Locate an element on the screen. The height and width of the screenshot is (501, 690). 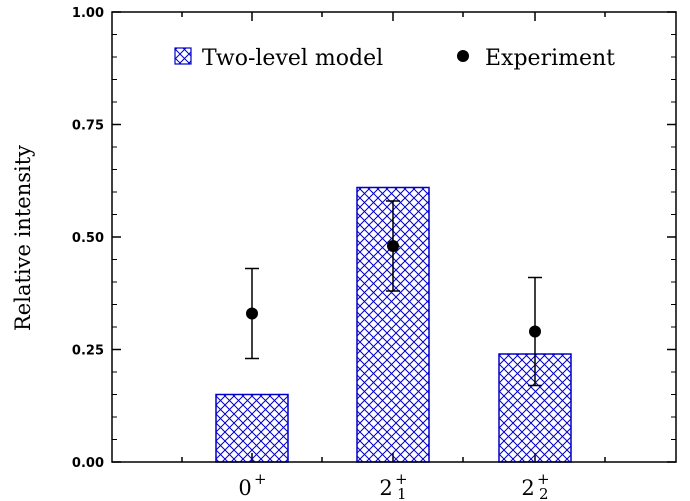
y-tick-label: 0.25 is located at coordinates (88, 351).